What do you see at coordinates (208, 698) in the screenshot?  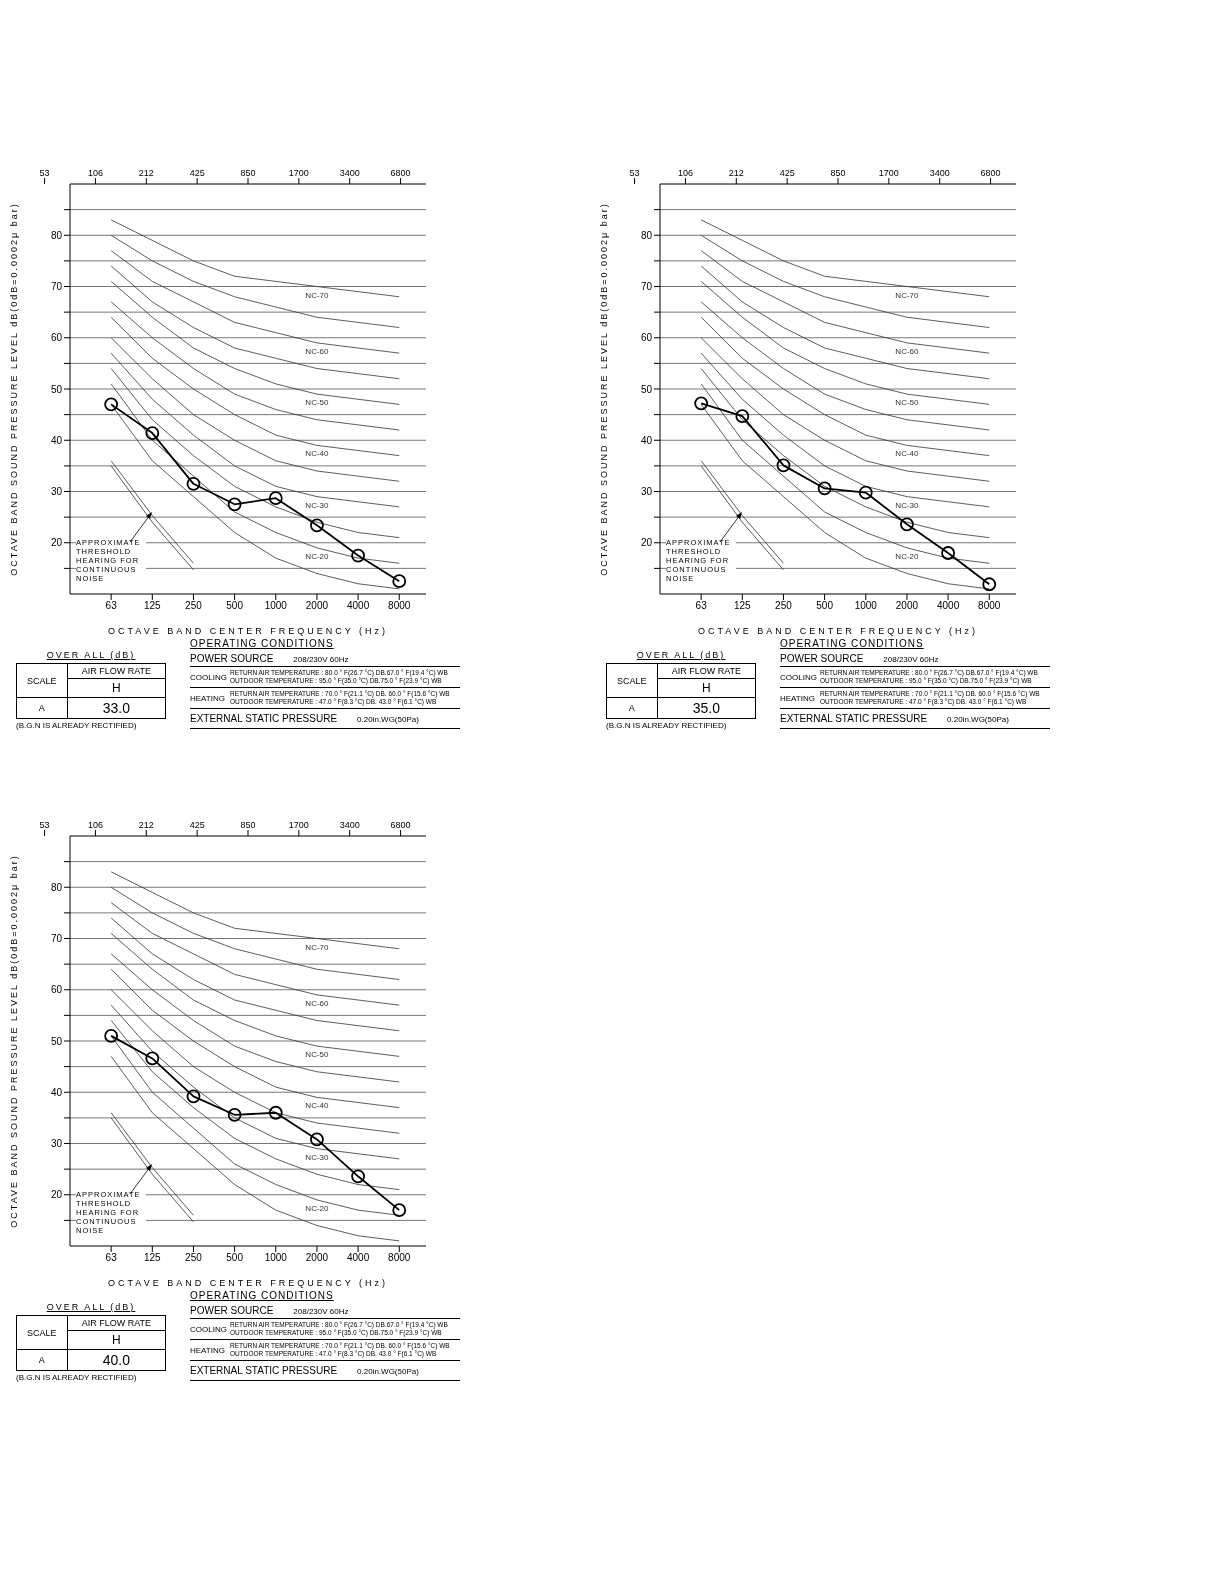 I see `text: HEATING` at bounding box center [208, 698].